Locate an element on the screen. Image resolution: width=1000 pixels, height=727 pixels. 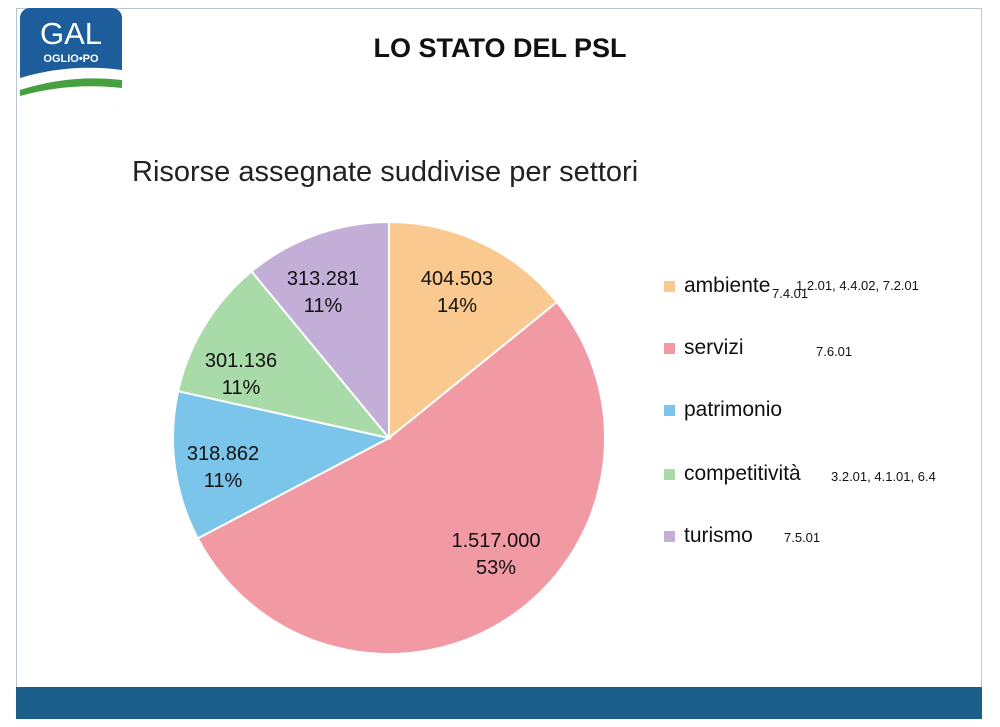
legend-swatch-turismo is located at coordinates (669, 536).